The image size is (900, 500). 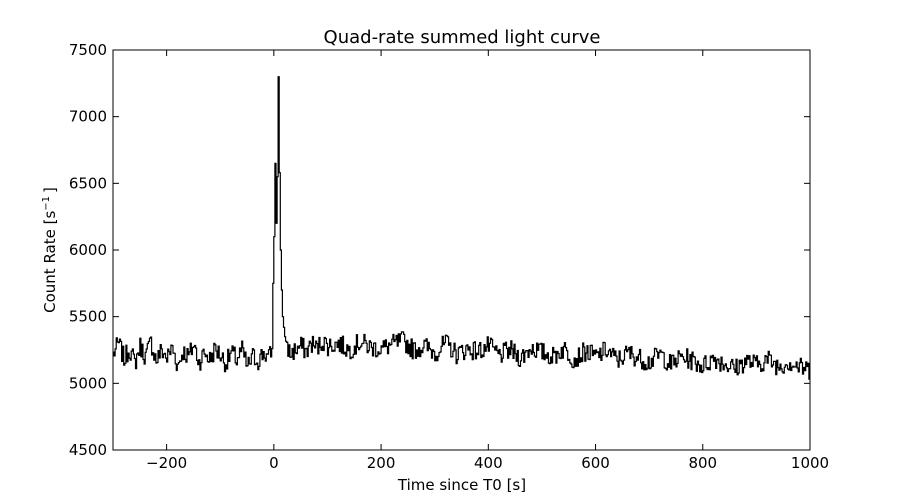 I want to click on y-tick-label: 6000, so click(x=88, y=250).